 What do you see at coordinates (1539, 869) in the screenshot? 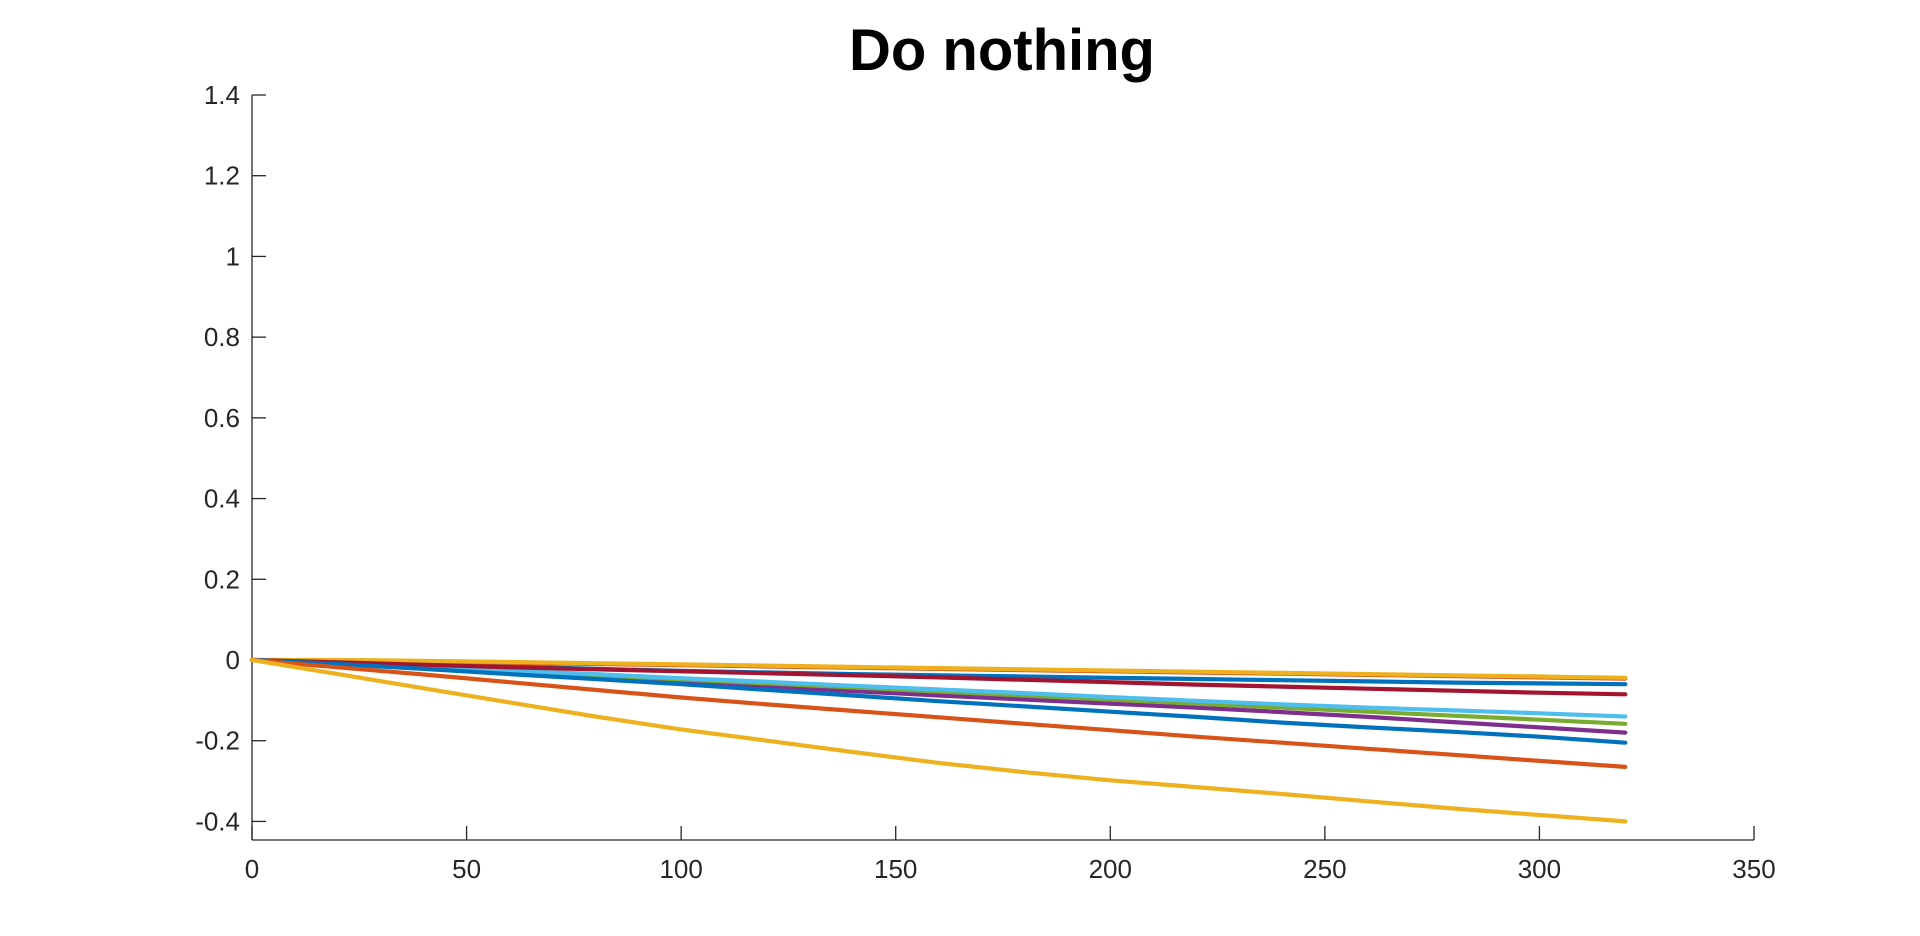
I see `x-tick-label: 300` at bounding box center [1539, 869].